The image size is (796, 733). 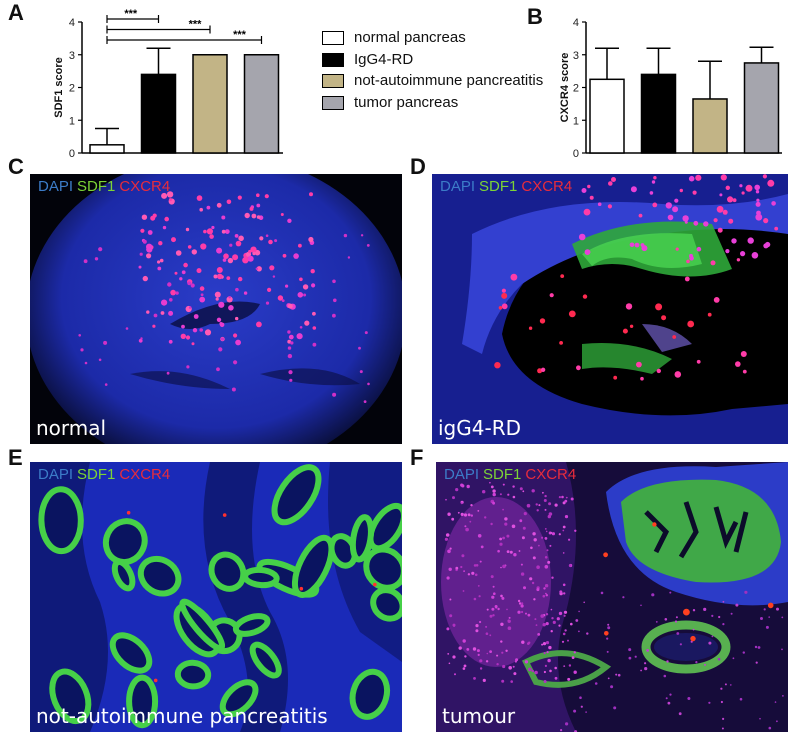 I want to click on legend-swatch-tumor, so click(x=333, y=102).